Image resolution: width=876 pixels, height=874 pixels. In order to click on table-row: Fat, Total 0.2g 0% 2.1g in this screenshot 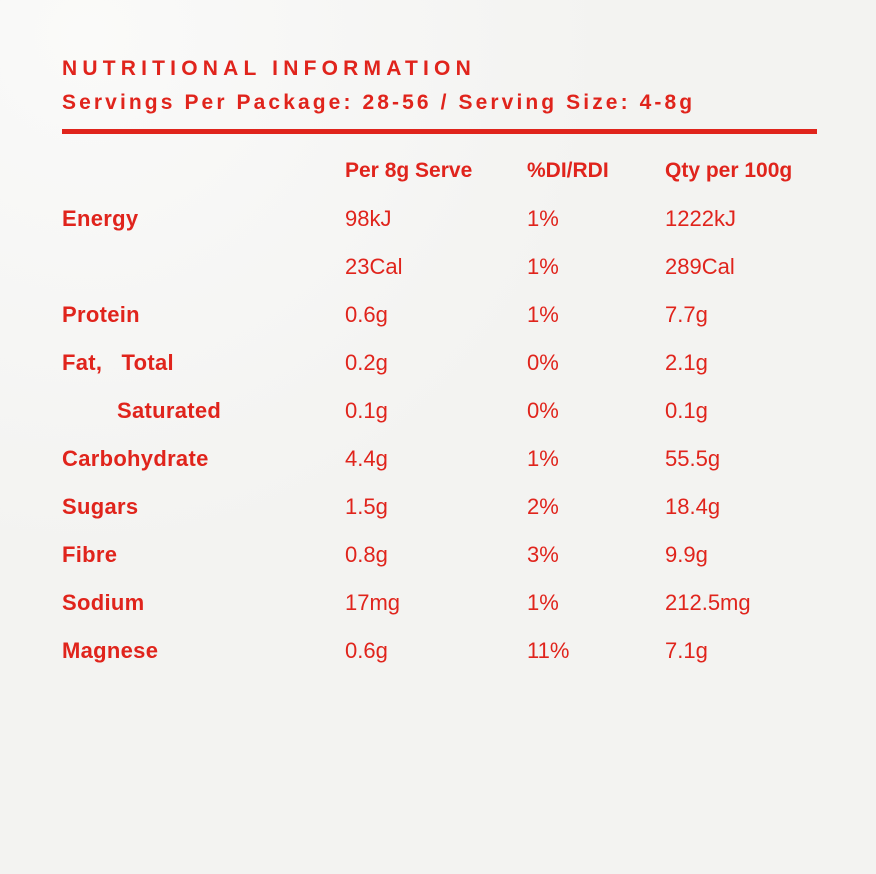, I will do `click(439, 363)`.